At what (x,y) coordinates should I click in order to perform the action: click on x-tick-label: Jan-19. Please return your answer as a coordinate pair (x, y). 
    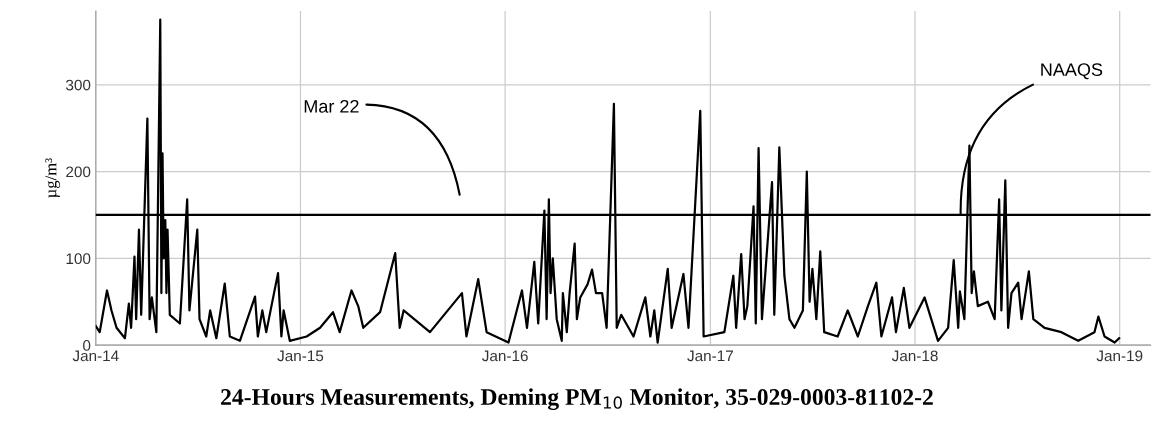
    Looking at the image, I should click on (1119, 356).